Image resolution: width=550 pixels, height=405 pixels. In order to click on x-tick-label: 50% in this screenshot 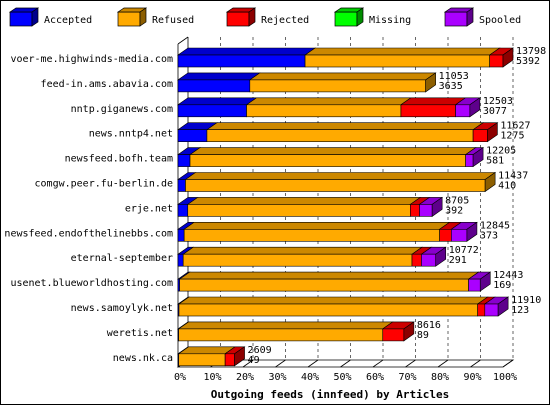, I will do `click(342, 377)`.